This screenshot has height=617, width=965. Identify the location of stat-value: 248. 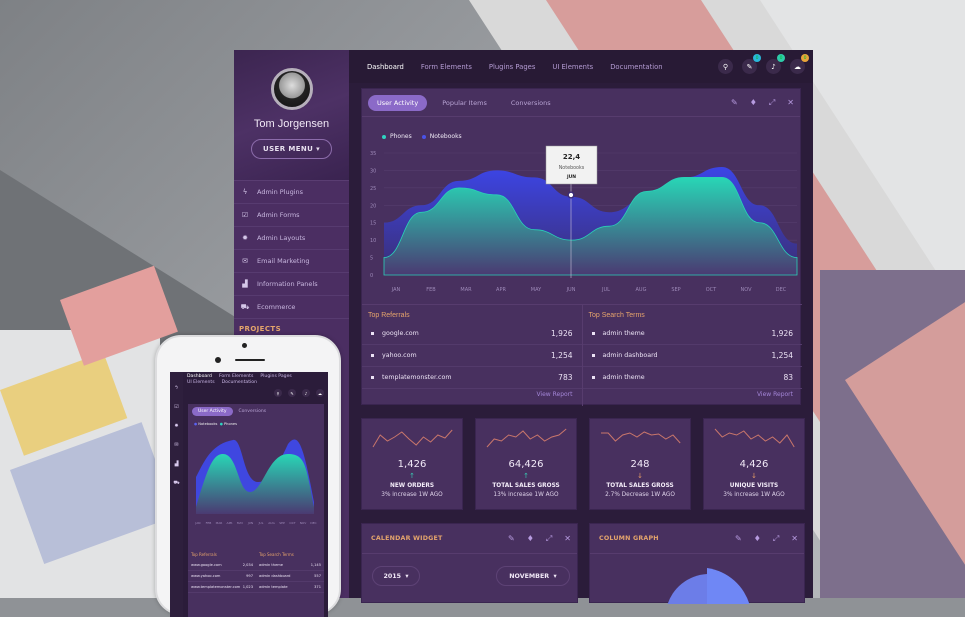
(640, 464).